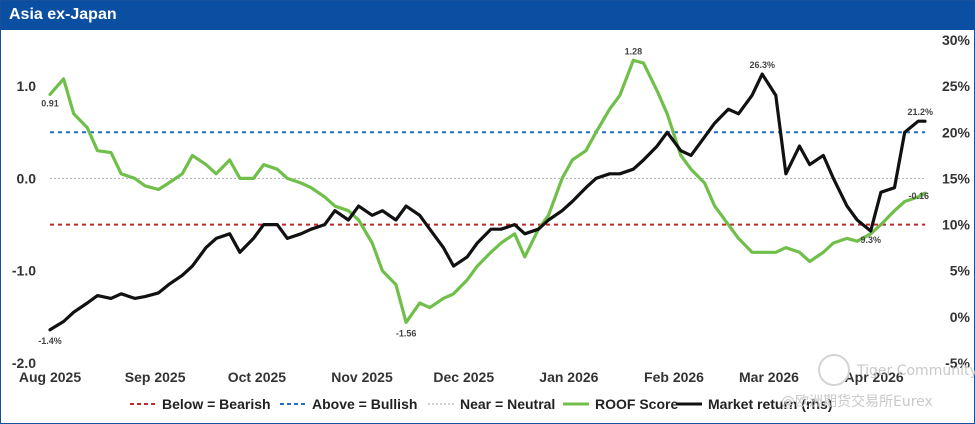 The height and width of the screenshot is (424, 975). What do you see at coordinates (362, 377) in the screenshot?
I see `x-tick-label: Nov 2025` at bounding box center [362, 377].